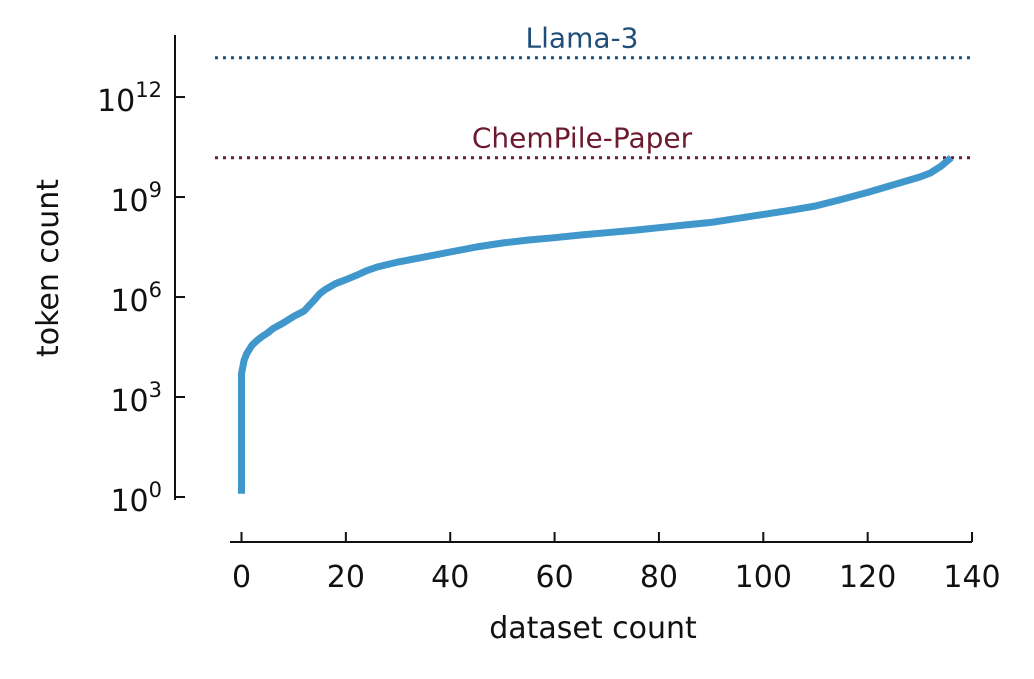 The image size is (1034, 679). Describe the element at coordinates (136, 398) in the screenshot. I see `y-tick-label-1: 10³` at that location.